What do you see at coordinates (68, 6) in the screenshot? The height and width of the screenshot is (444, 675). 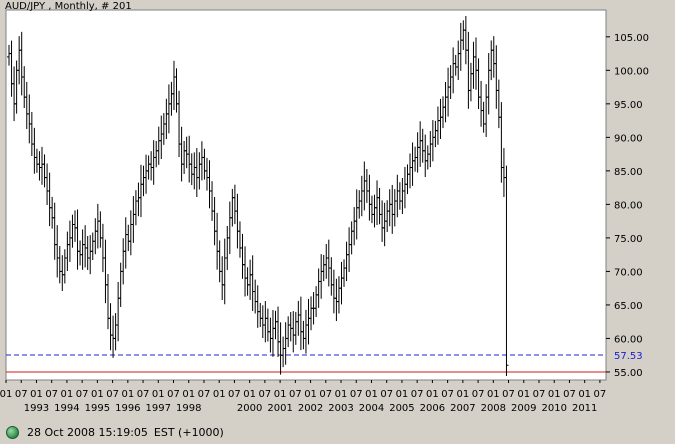 I see `chart-title: AUD/JPY , Monthly, # 201` at bounding box center [68, 6].